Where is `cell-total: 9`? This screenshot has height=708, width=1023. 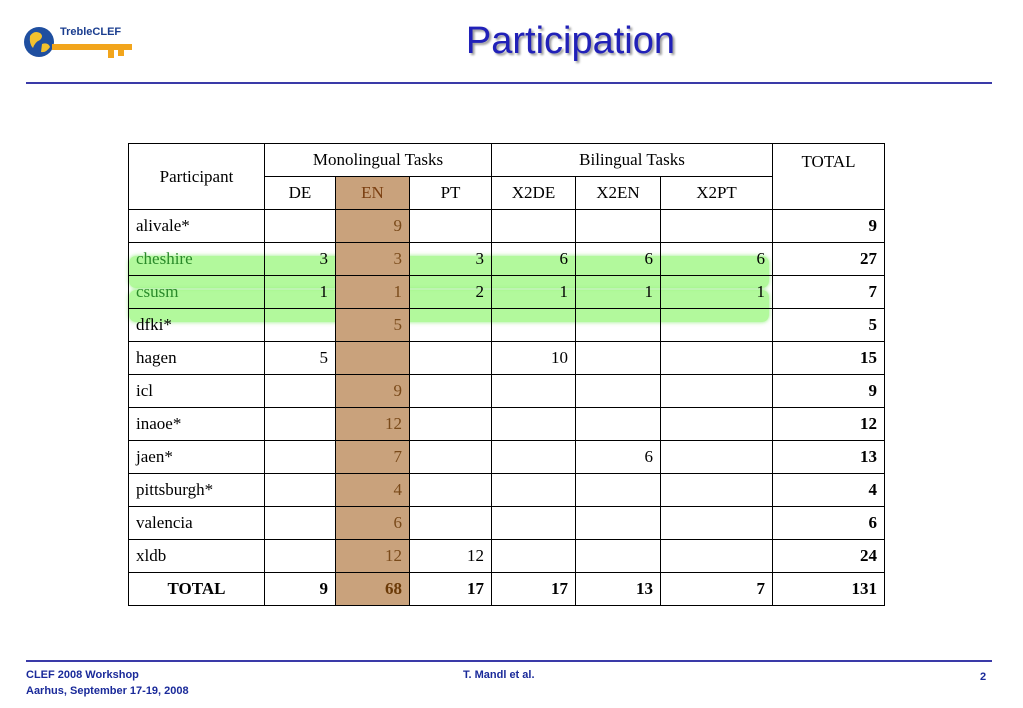
cell-total: 9 is located at coordinates (828, 391).